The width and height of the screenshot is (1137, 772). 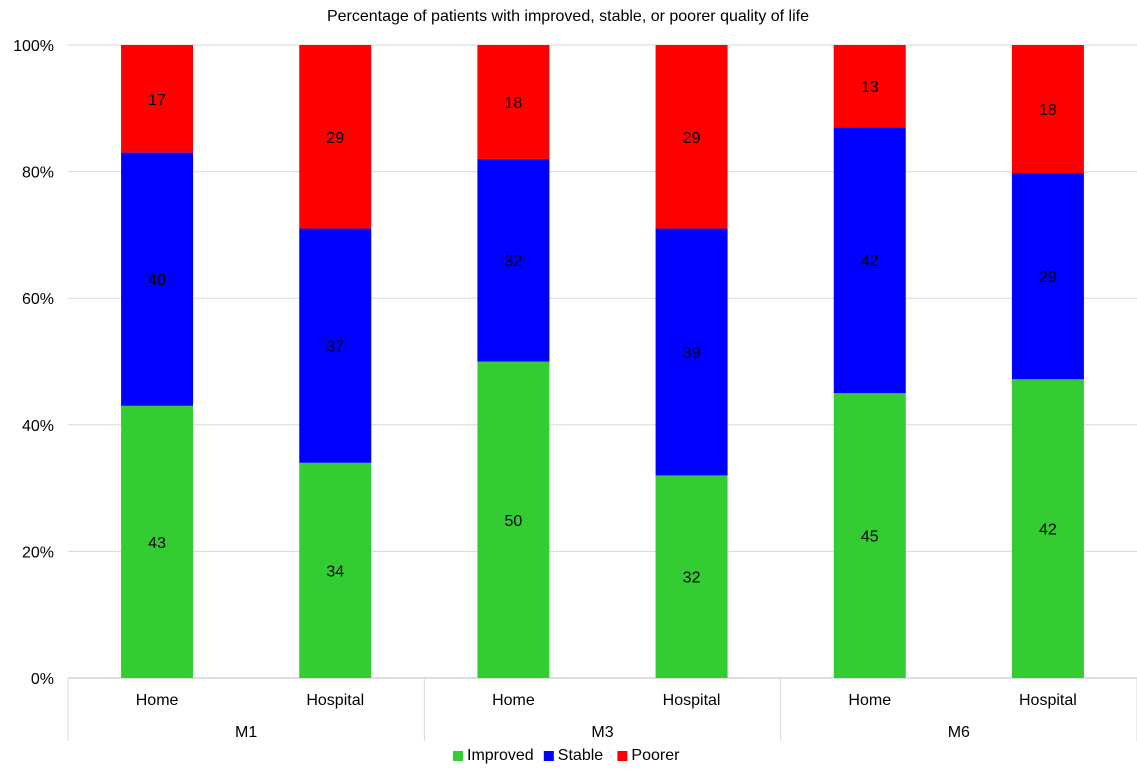 I want to click on legend-label: Poorer, so click(x=655, y=755).